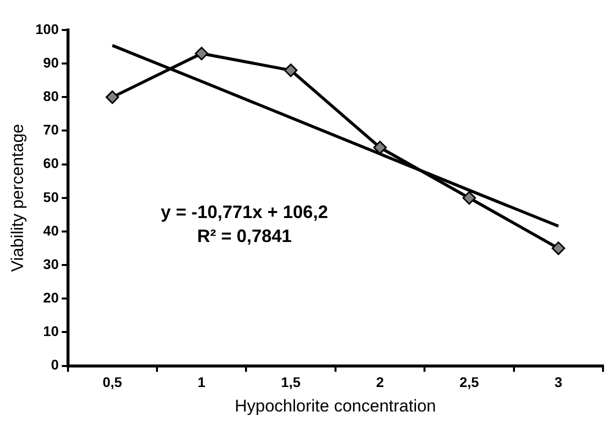 The image size is (611, 423). Describe the element at coordinates (558, 382) in the screenshot. I see `x-tick-label: 3` at that location.